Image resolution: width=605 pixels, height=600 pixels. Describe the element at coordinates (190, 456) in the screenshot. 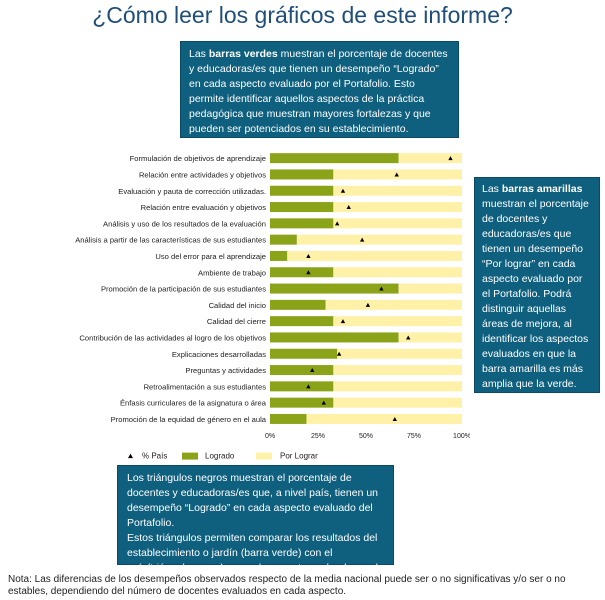

I see `legend-swatch-logrado` at that location.